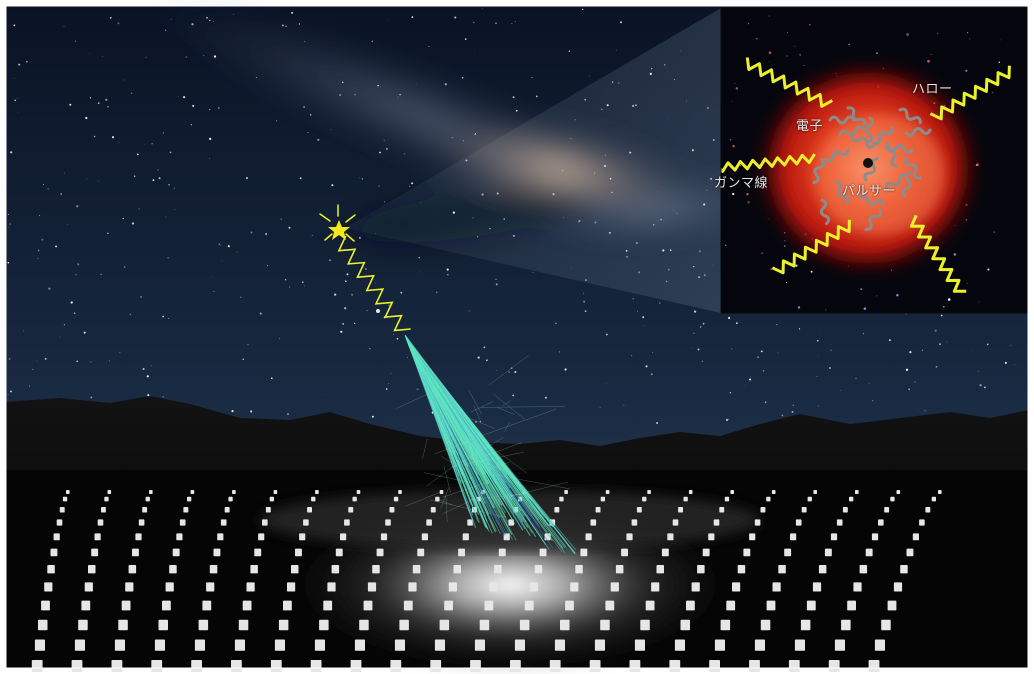 This screenshot has width=1034, height=674. I want to click on pulsar-inset, so click(874, 160).